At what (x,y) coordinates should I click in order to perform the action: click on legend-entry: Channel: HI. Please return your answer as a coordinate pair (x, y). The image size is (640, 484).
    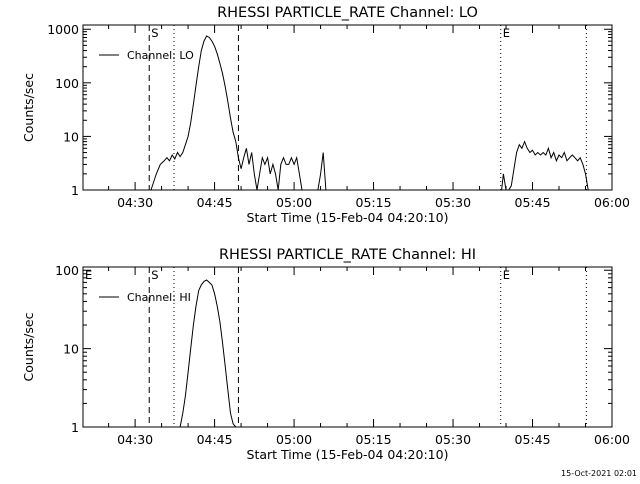
    Looking at the image, I should click on (159, 297).